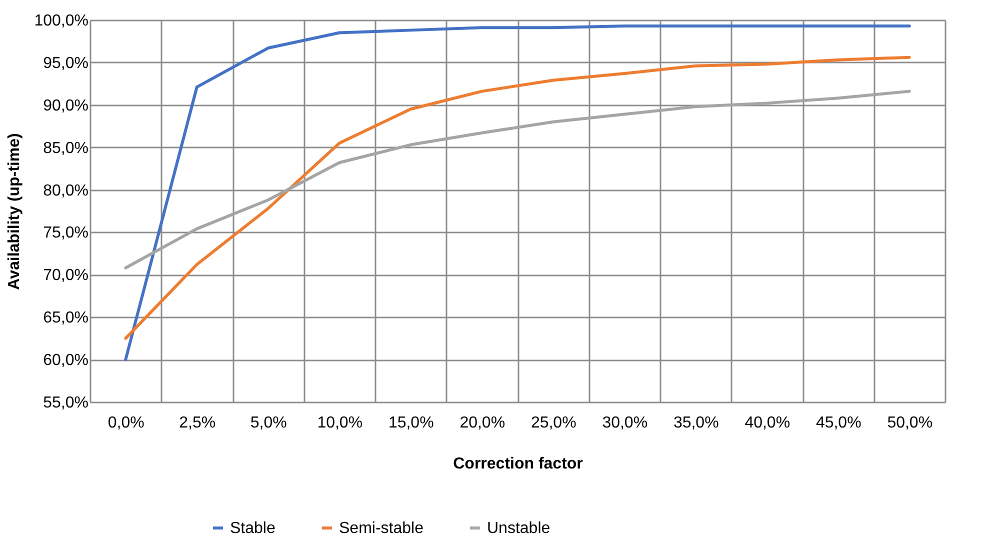  Describe the element at coordinates (411, 423) in the screenshot. I see `x-tick-label: 15,0%` at that location.